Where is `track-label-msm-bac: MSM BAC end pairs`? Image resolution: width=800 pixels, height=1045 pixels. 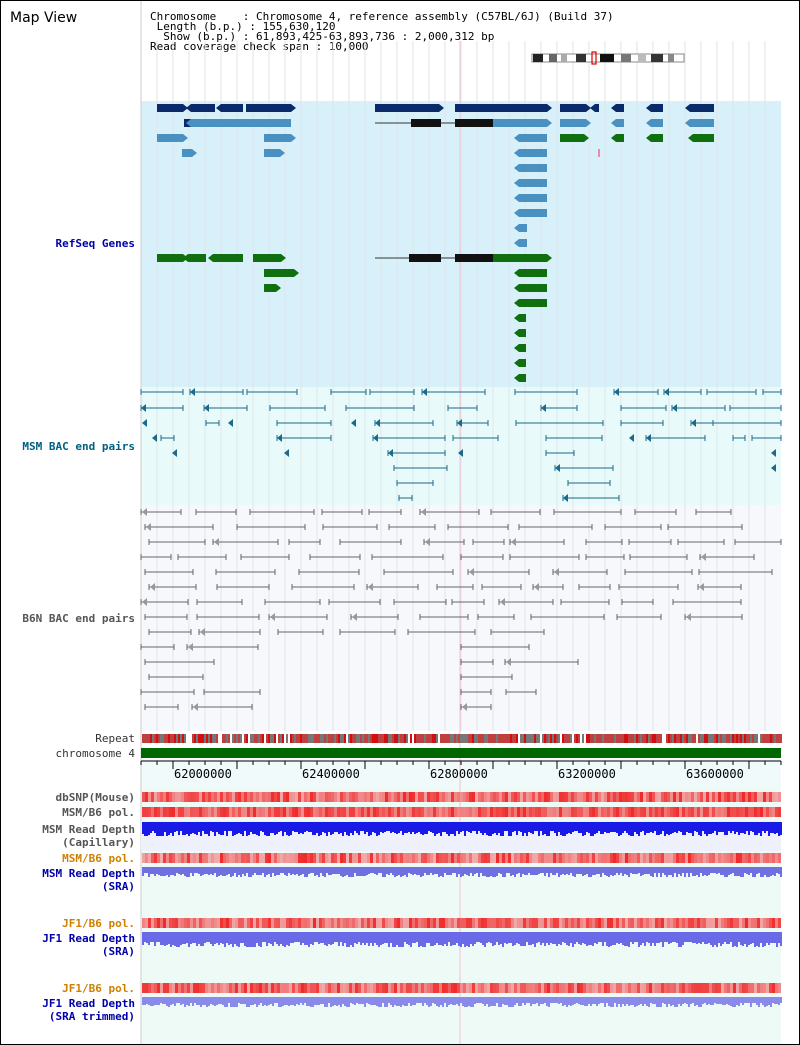
track-label-msm-bac: MSM BAC end pairs is located at coordinates (78, 446).